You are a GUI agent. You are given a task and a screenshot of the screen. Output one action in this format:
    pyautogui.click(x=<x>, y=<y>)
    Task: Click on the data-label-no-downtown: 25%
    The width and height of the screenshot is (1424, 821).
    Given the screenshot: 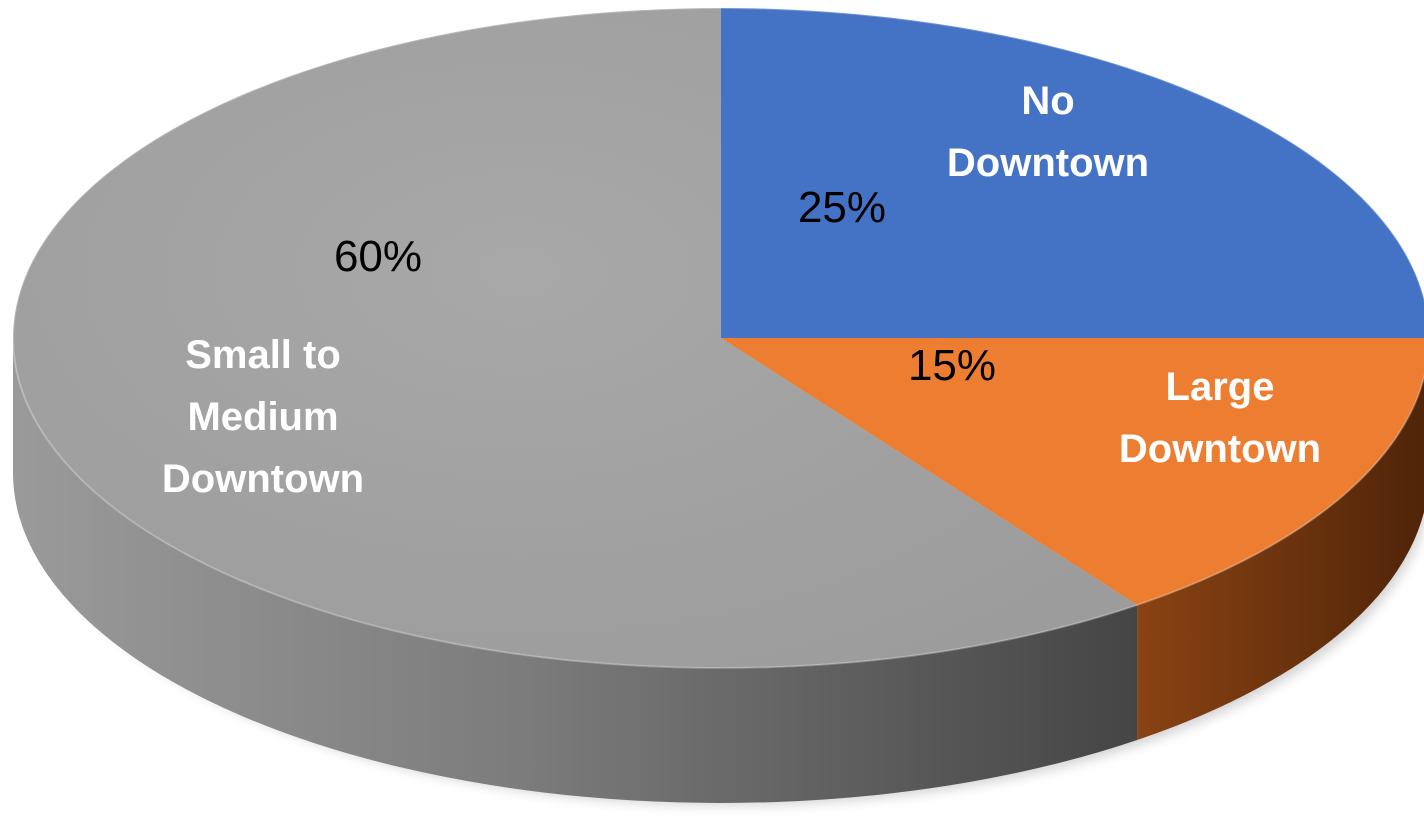 What is the action you would take?
    pyautogui.click(x=842, y=207)
    